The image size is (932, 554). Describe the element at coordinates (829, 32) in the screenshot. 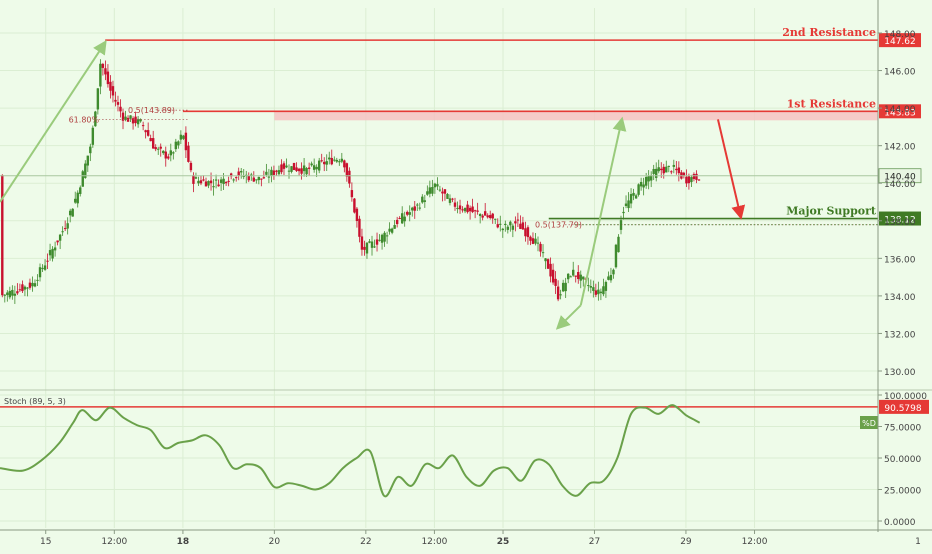

I see `level-name-0: 2nd Resistance` at that location.